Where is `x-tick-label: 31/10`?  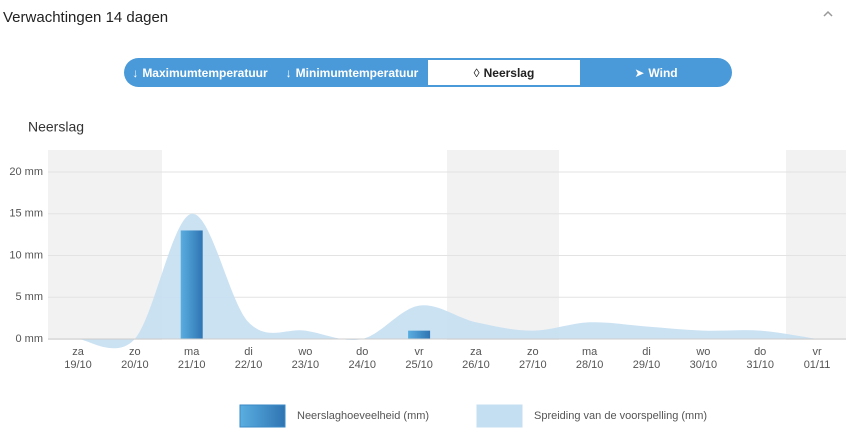 x-tick-label: 31/10 is located at coordinates (760, 365).